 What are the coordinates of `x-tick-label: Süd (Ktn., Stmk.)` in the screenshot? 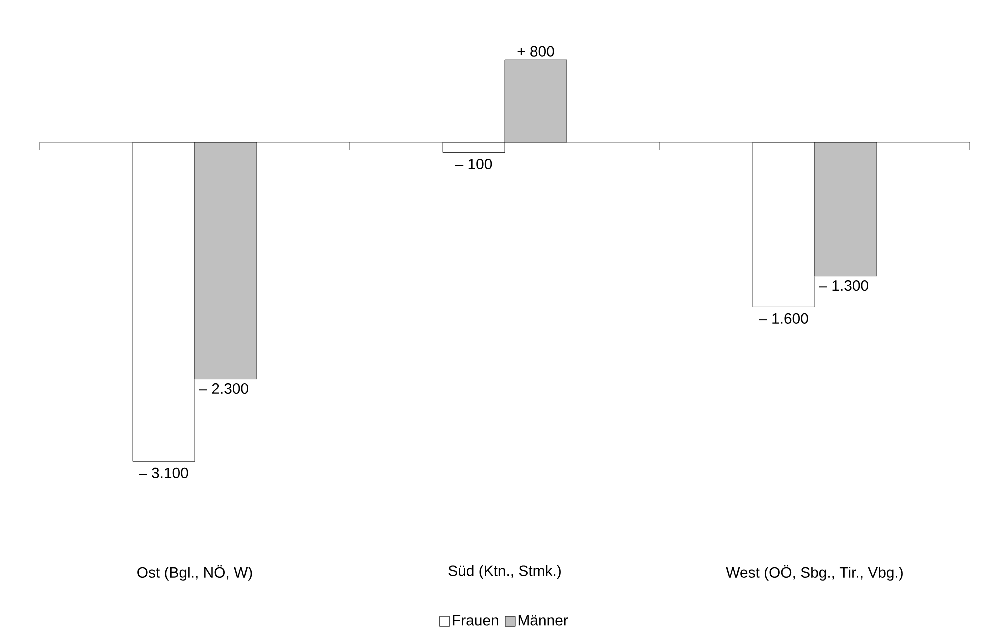 It's located at (504, 572).